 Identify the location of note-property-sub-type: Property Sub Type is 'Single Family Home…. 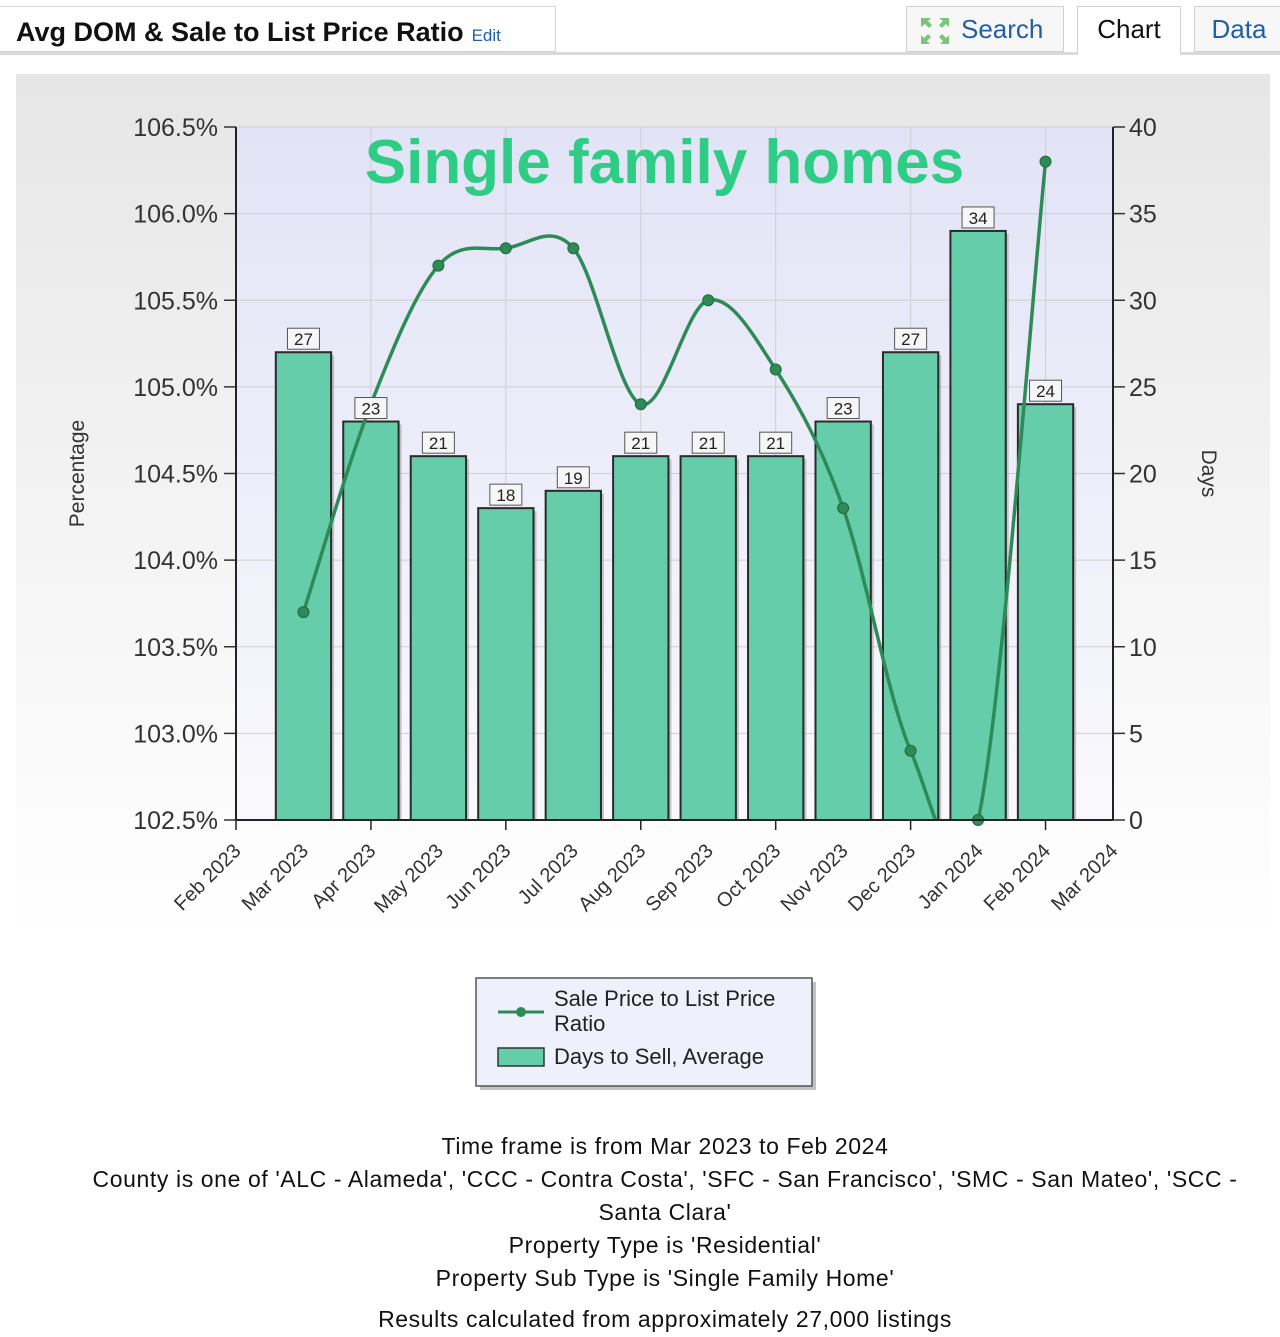
(665, 1278).